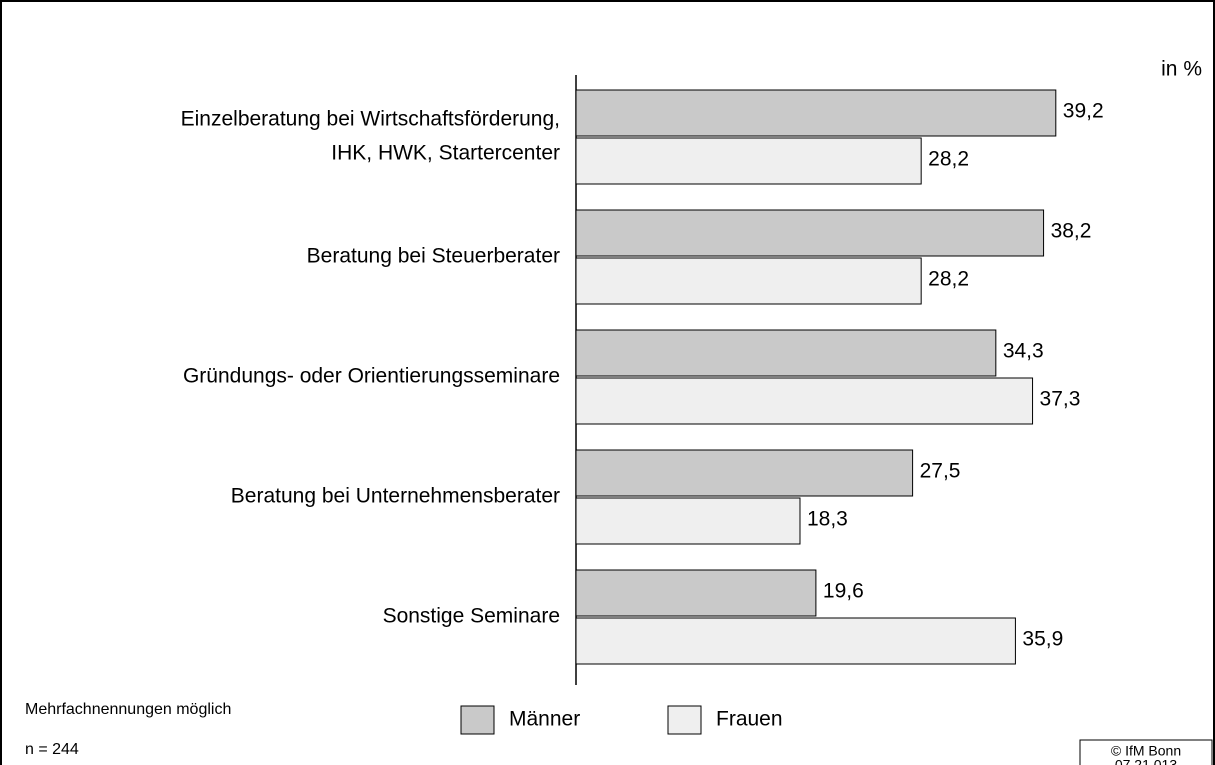 This screenshot has width=1215, height=765. What do you see at coordinates (1146, 761) in the screenshot?
I see `source: 07 21 013` at bounding box center [1146, 761].